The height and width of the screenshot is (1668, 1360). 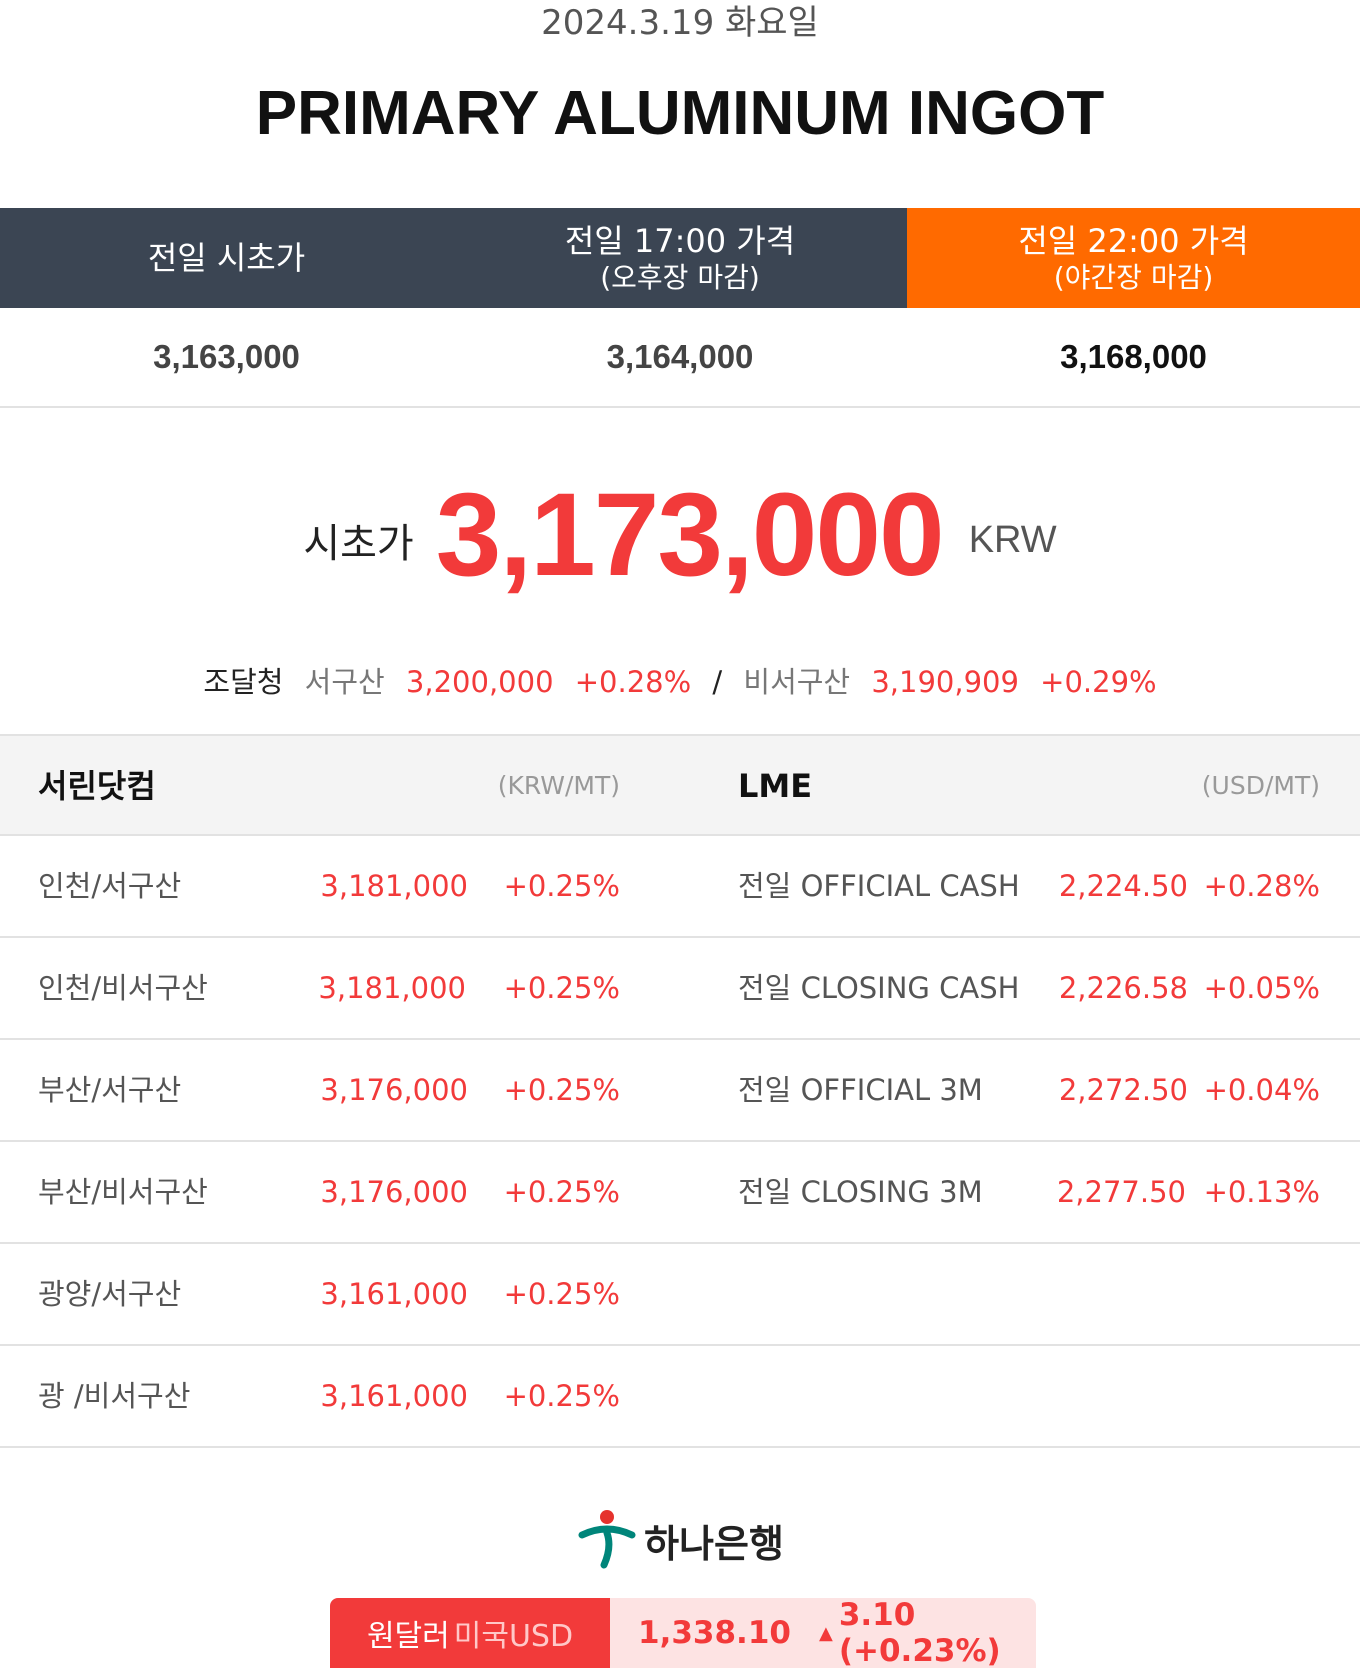 I want to click on header-prev-1700-label: 전일 17:00 가격, so click(x=680, y=241).